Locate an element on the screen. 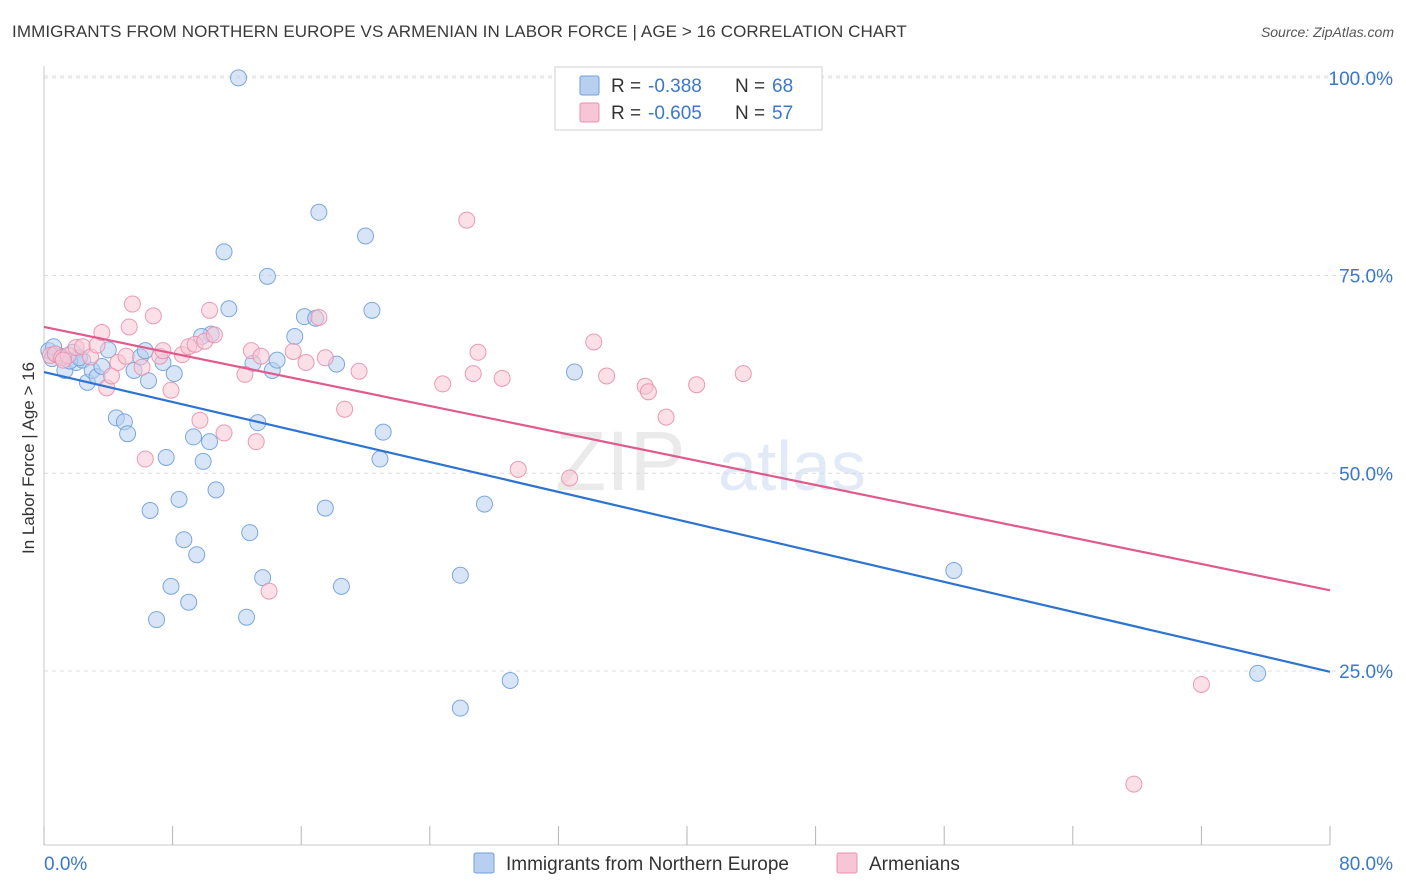 This screenshot has height=892, width=1406. legend-swatch-northern-europe is located at coordinates (484, 863).